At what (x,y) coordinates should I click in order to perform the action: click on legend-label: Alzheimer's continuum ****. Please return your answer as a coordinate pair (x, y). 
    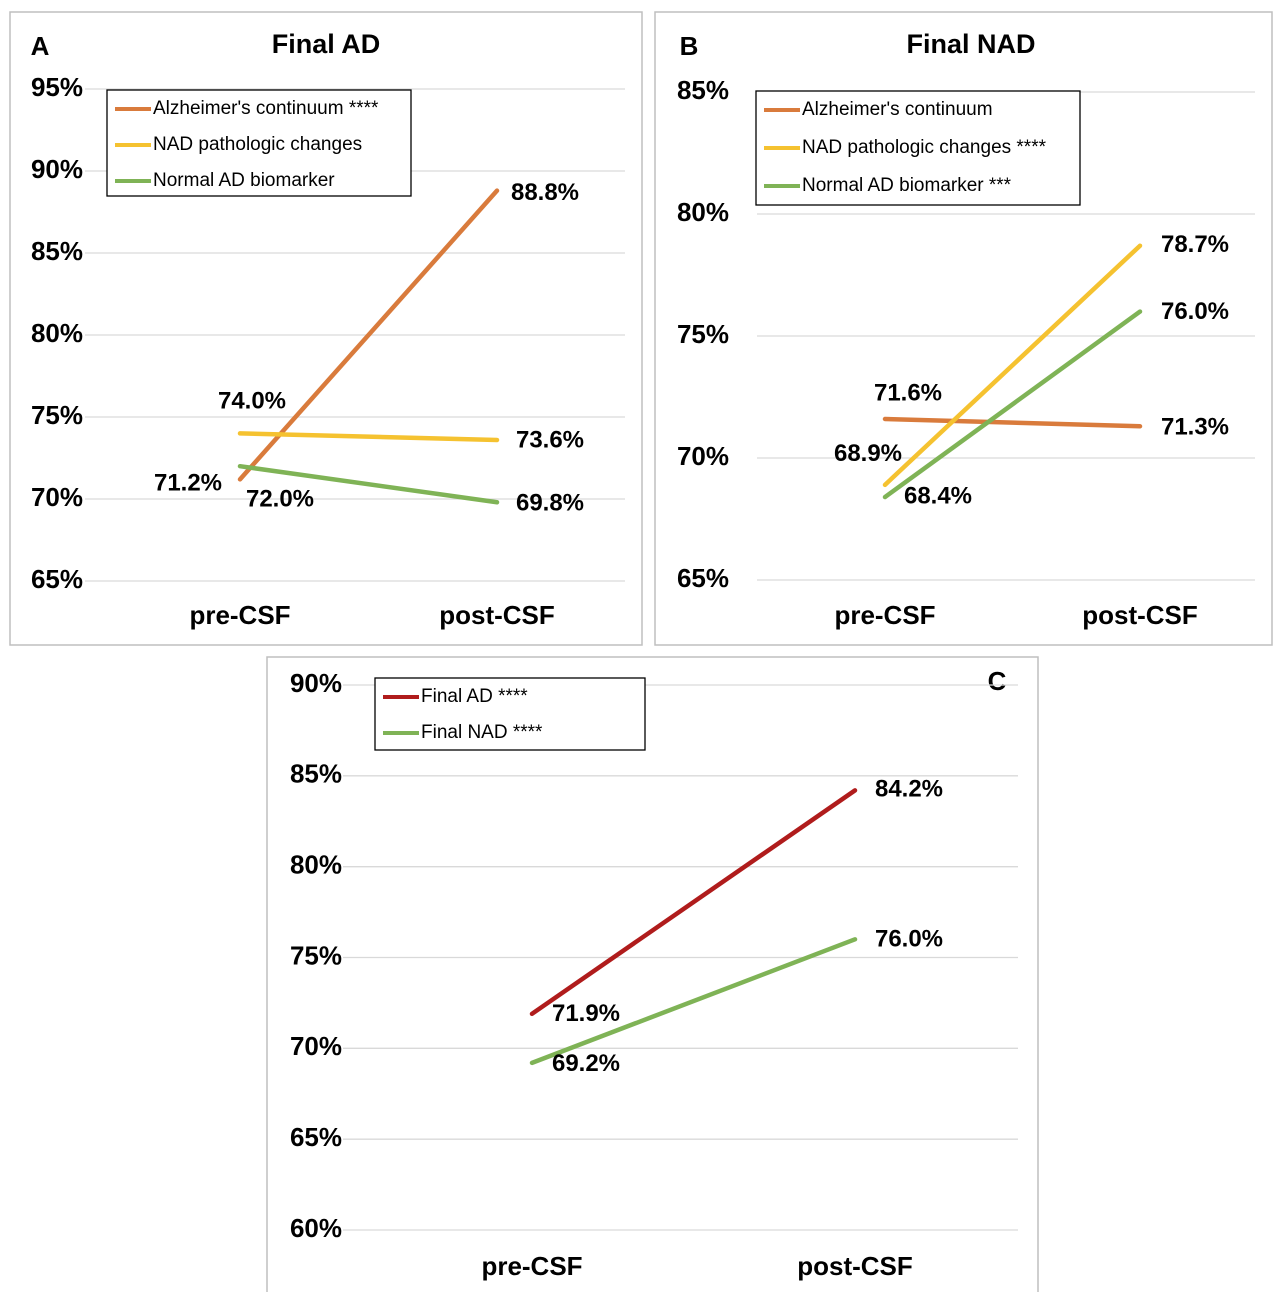
    Looking at the image, I should click on (266, 108).